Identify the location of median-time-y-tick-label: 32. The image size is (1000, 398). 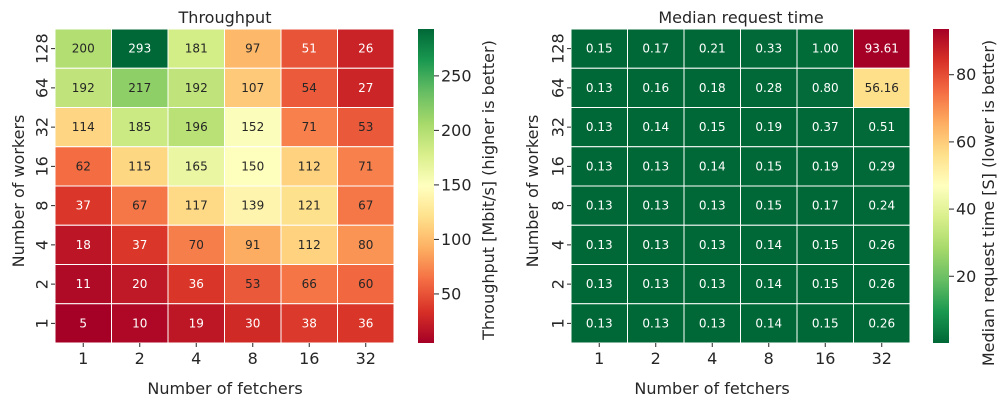
(558, 127).